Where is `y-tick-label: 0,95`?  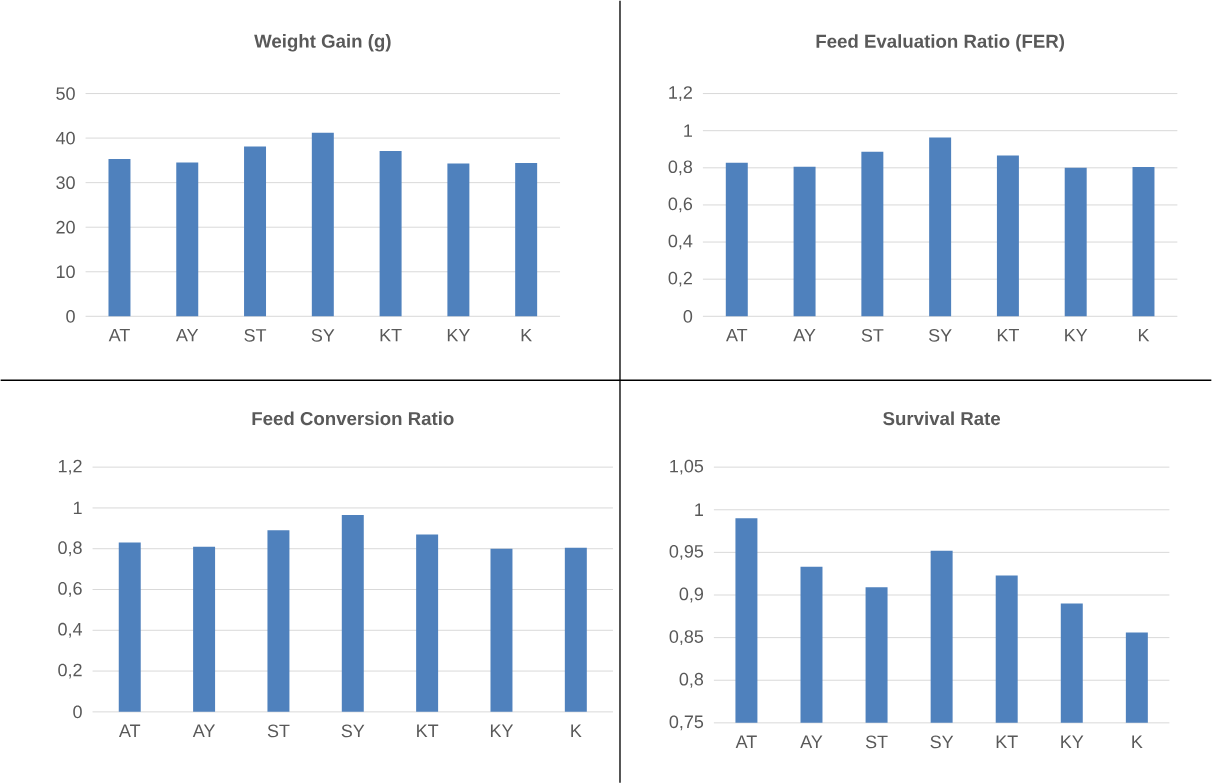
y-tick-label: 0,95 is located at coordinates (686, 552).